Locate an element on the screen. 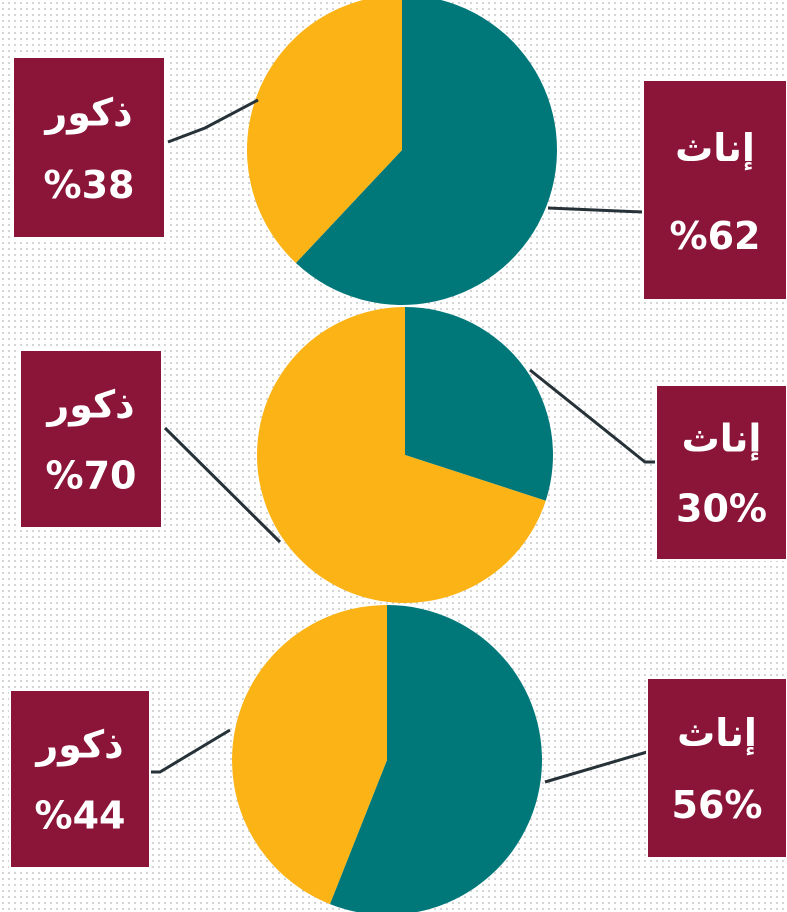 This screenshot has width=787, height=912. value-label: 30% is located at coordinates (721, 509).